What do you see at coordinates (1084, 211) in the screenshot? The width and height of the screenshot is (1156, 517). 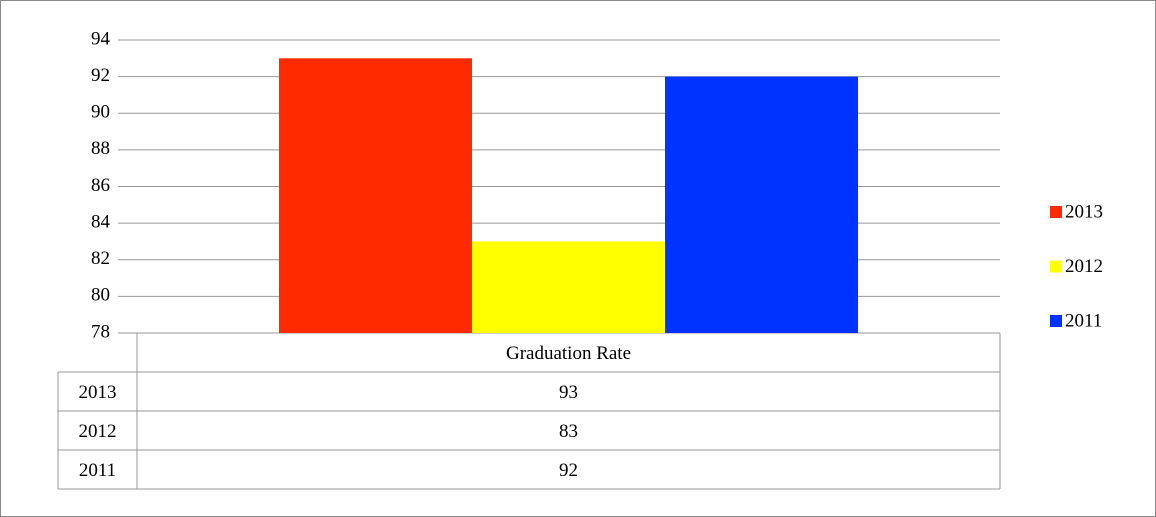 I see `legend-label: 2013` at bounding box center [1084, 211].